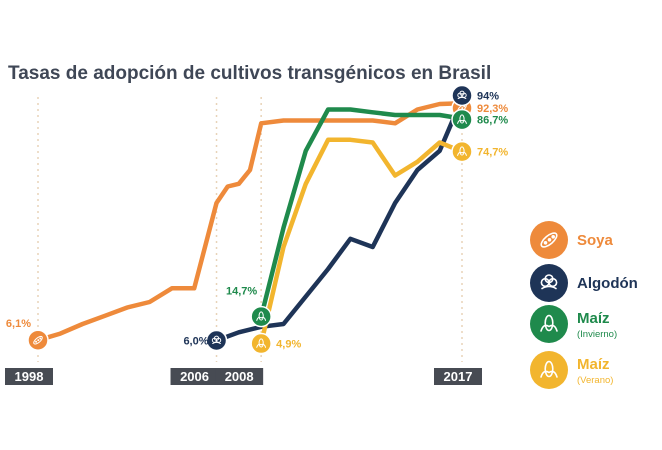 The image size is (662, 450). I want to click on legend-label: Soya, so click(595, 240).